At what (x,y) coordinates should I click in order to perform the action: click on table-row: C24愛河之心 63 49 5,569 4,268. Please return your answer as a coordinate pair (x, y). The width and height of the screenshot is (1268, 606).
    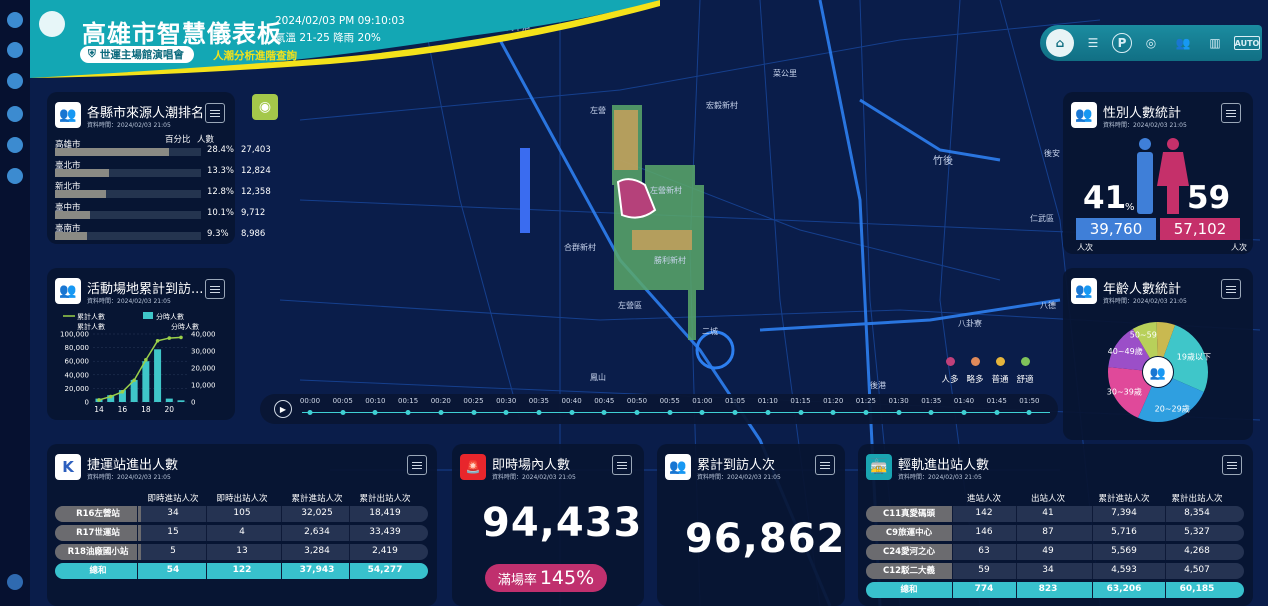
    Looking at the image, I should click on (1055, 552).